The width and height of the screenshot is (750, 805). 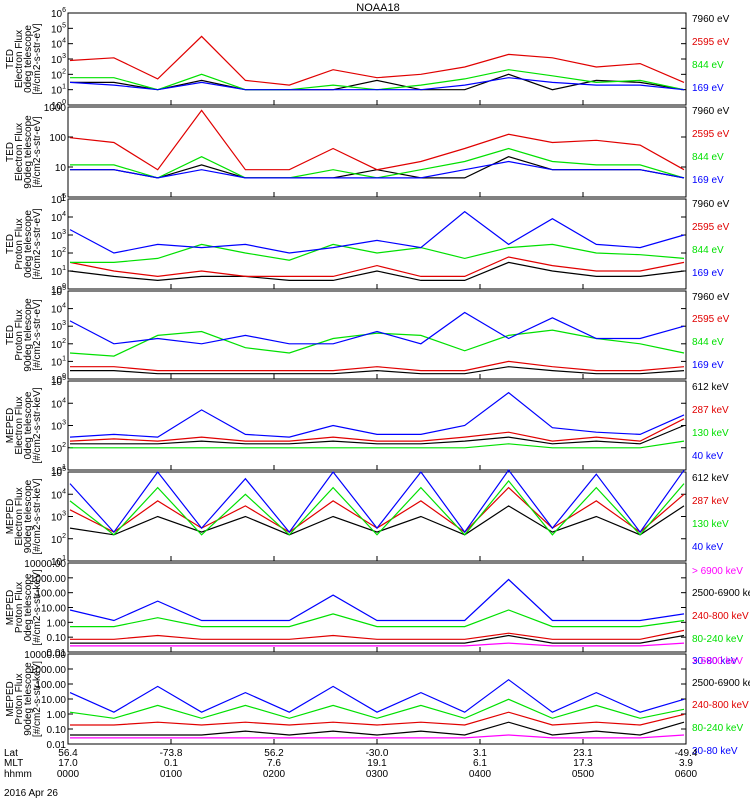 I want to click on y-tick-label: 10.00, so click(x=53, y=609).